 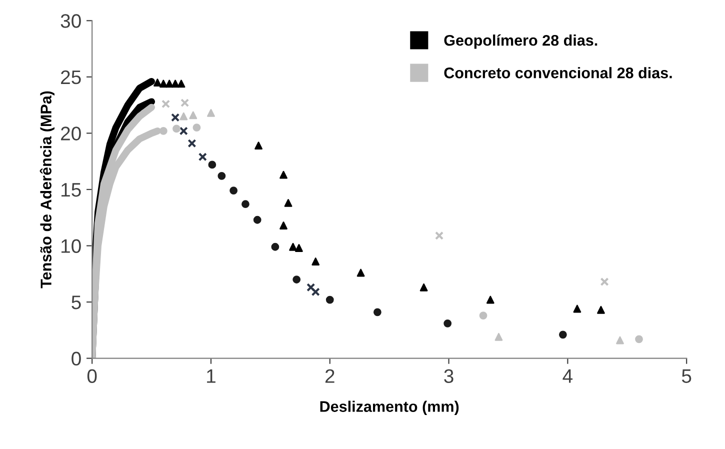 What do you see at coordinates (47, 189) in the screenshot?
I see `y-axis-title: Tensão de Aderência (MPa)` at bounding box center [47, 189].